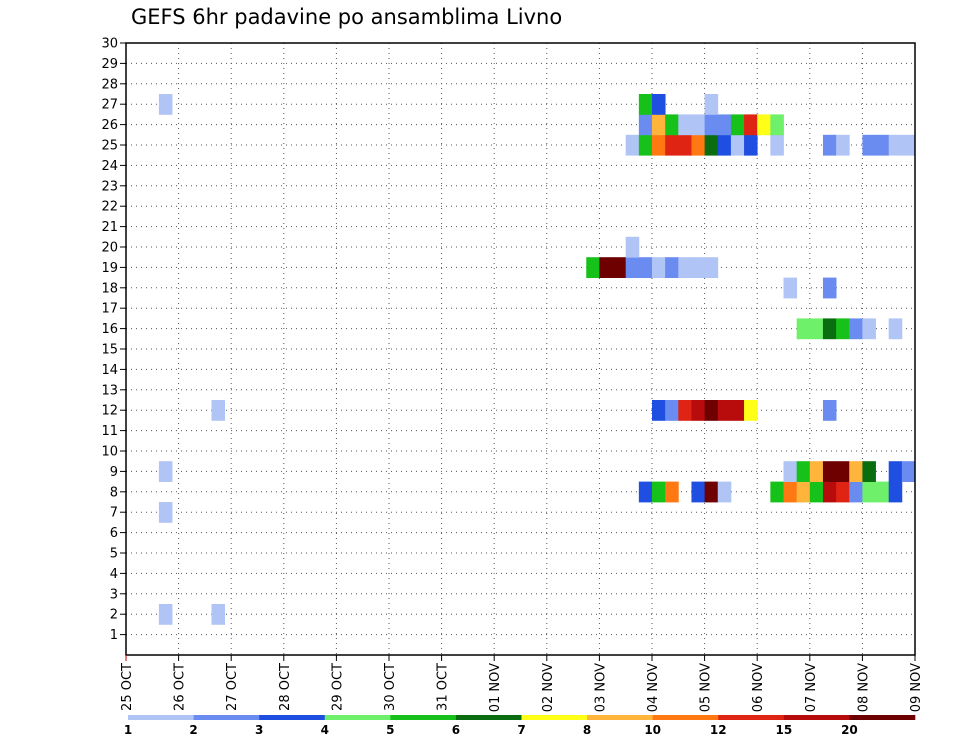  I want to click on y-tick-label: 6, so click(114, 533).